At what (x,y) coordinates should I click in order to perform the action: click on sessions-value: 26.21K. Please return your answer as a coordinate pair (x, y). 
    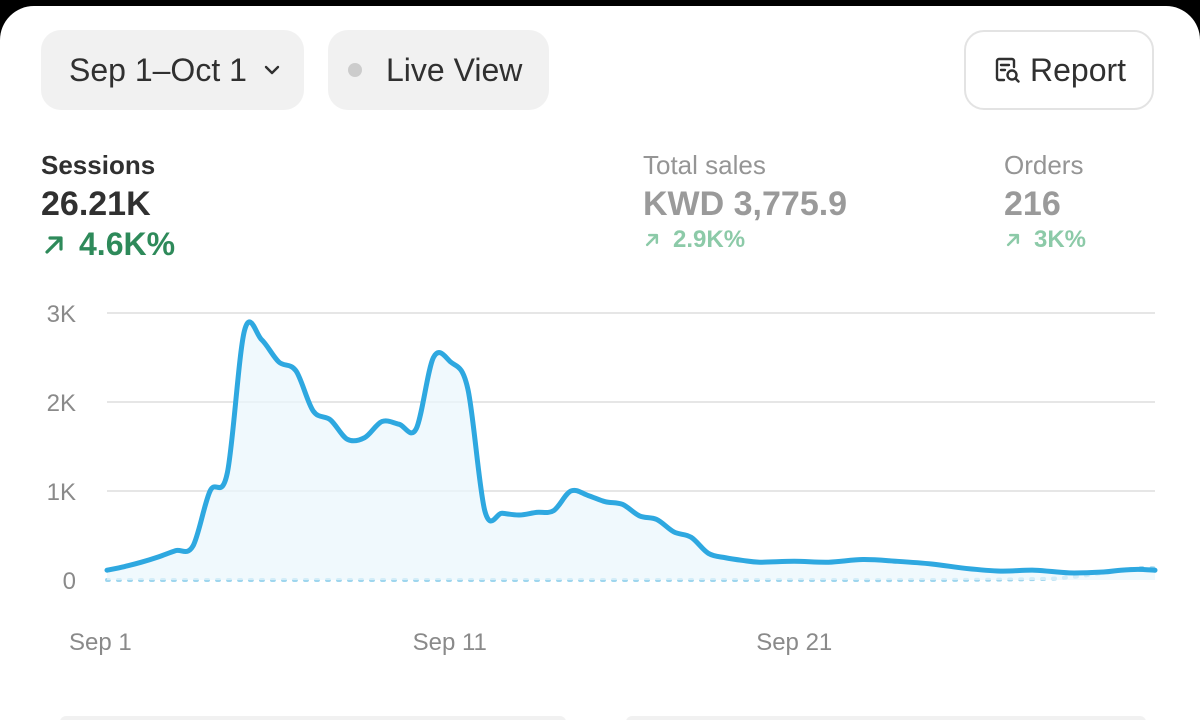
    Looking at the image, I should click on (96, 204).